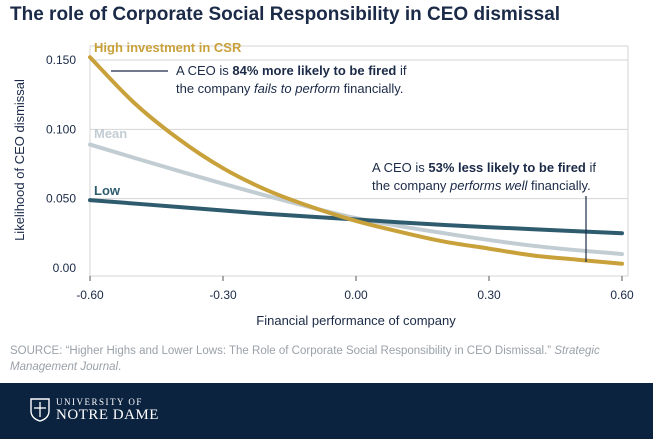 The height and width of the screenshot is (439, 653). What do you see at coordinates (168, 119) in the screenshot?
I see `legend-layer: High investment in CSR Mean Low` at bounding box center [168, 119].